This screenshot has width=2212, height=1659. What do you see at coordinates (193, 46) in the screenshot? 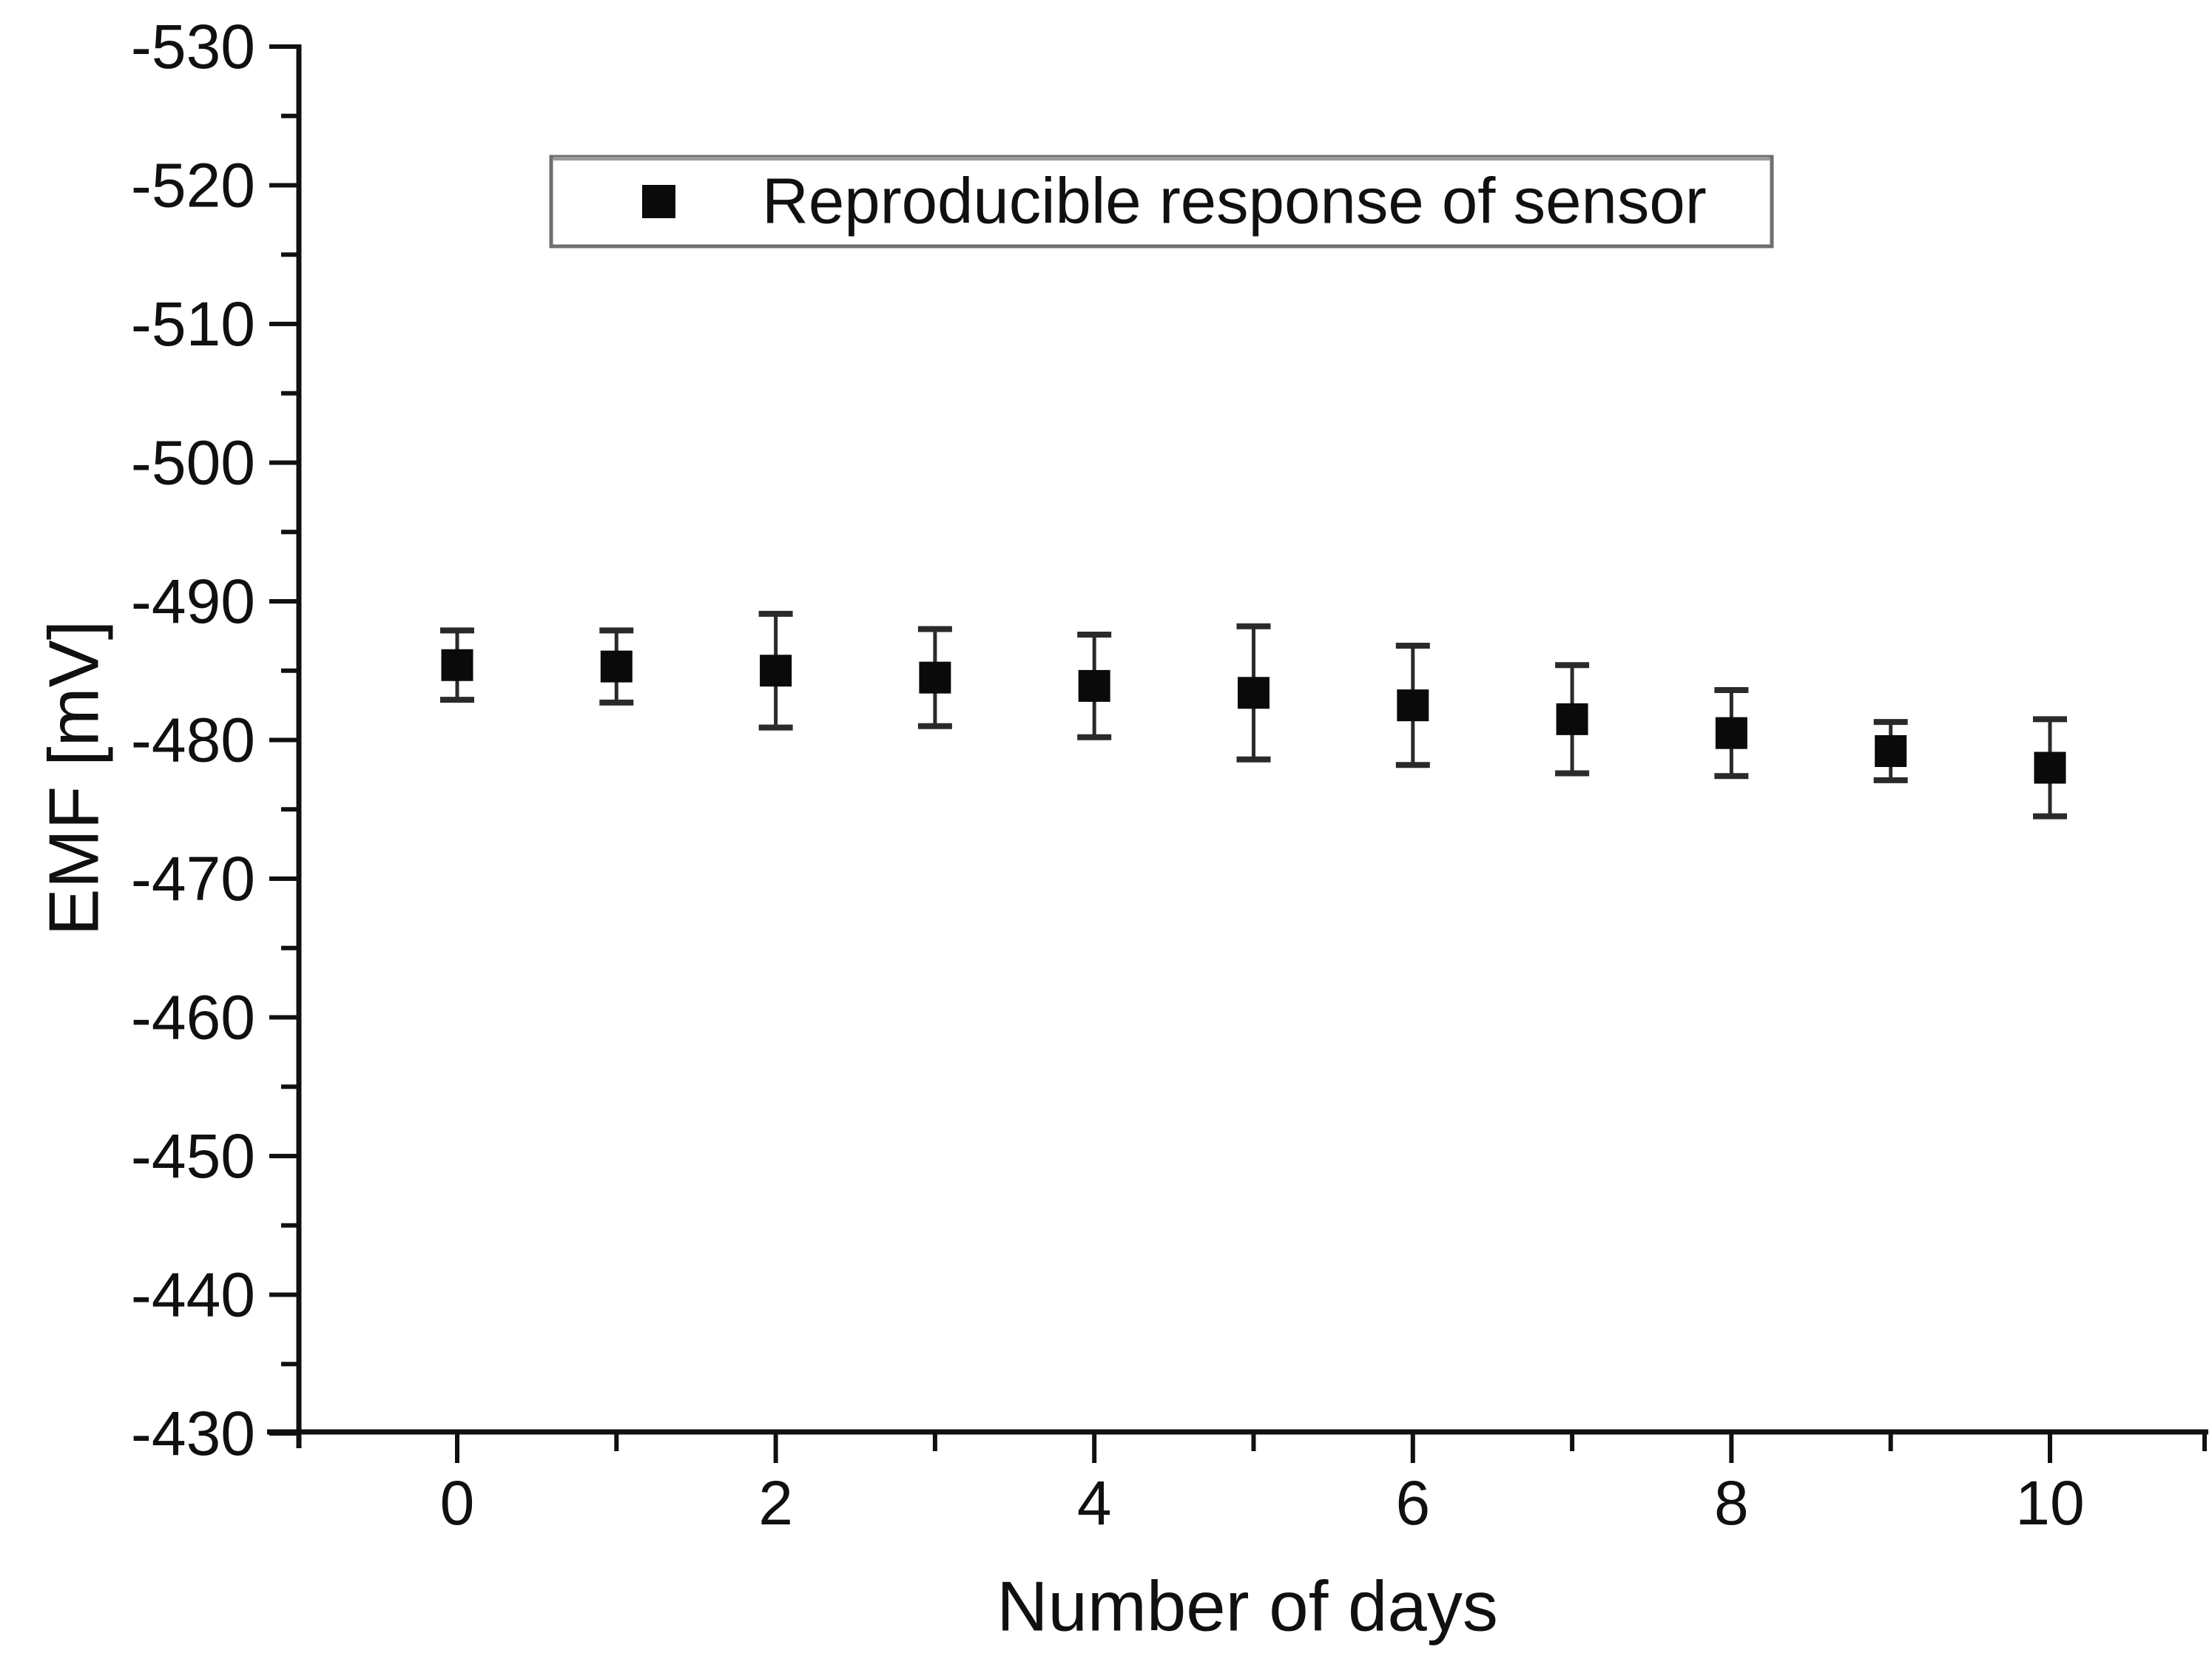
I see `y-tick-label: -530` at bounding box center [193, 46].